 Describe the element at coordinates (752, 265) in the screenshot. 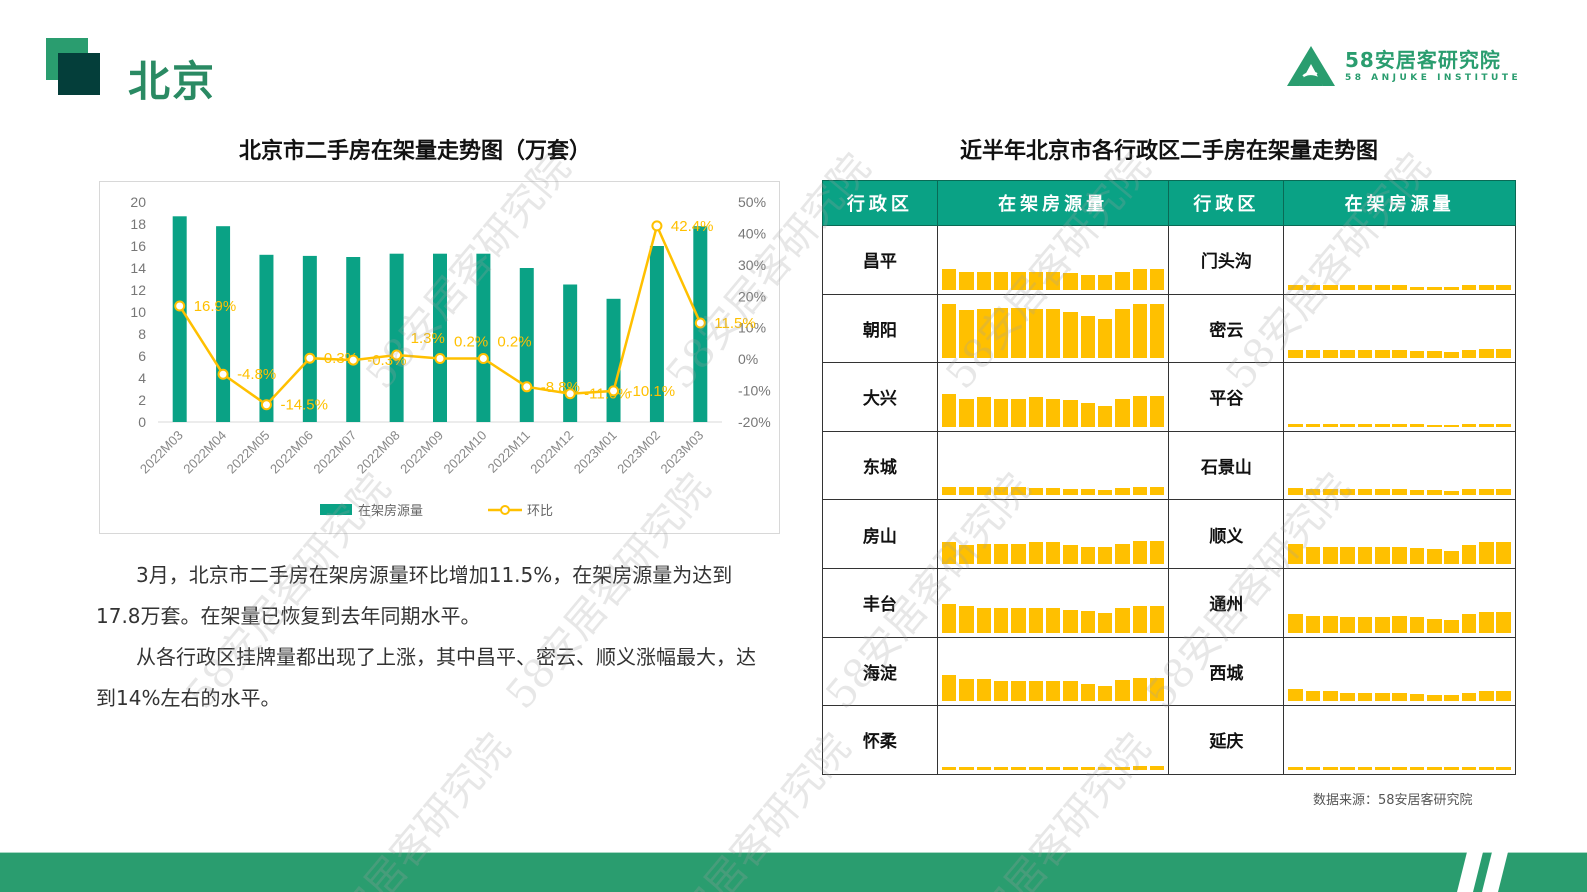

I see `right-axis-tick: 30%` at that location.